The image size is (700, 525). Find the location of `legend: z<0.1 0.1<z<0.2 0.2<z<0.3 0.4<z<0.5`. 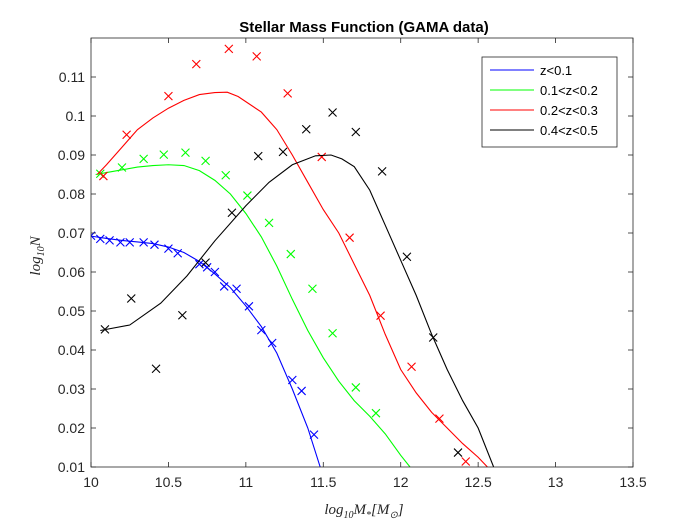

legend: z<0.1 0.1<z<0.2 0.2<z<0.3 0.4<z<0.5 is located at coordinates (549, 102).